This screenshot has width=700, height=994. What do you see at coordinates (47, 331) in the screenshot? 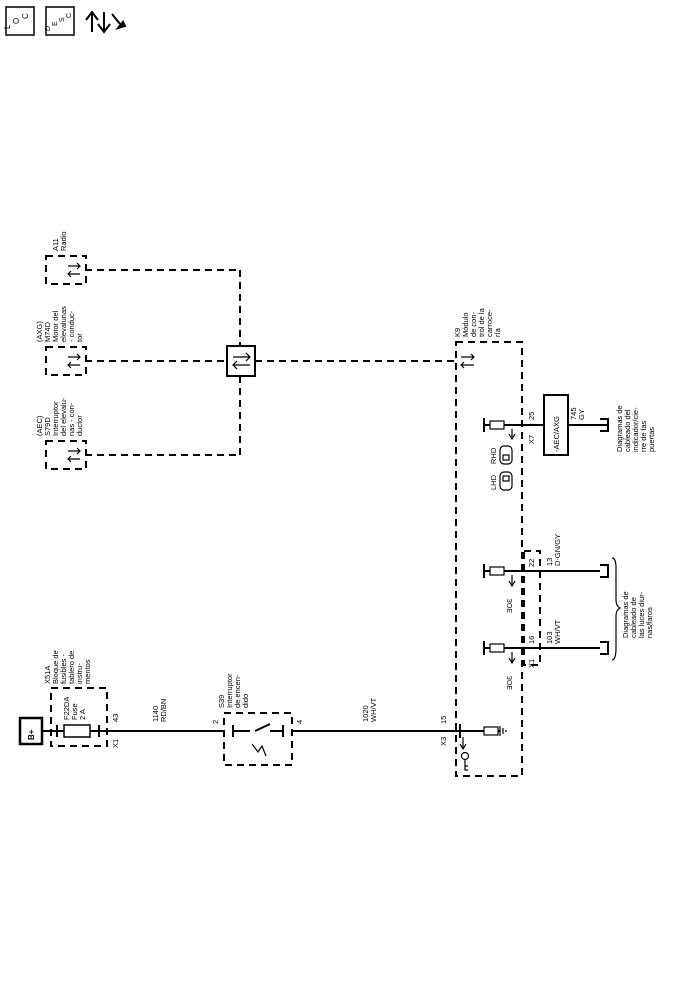
I see `m74d-id: M74D` at bounding box center [47, 331].